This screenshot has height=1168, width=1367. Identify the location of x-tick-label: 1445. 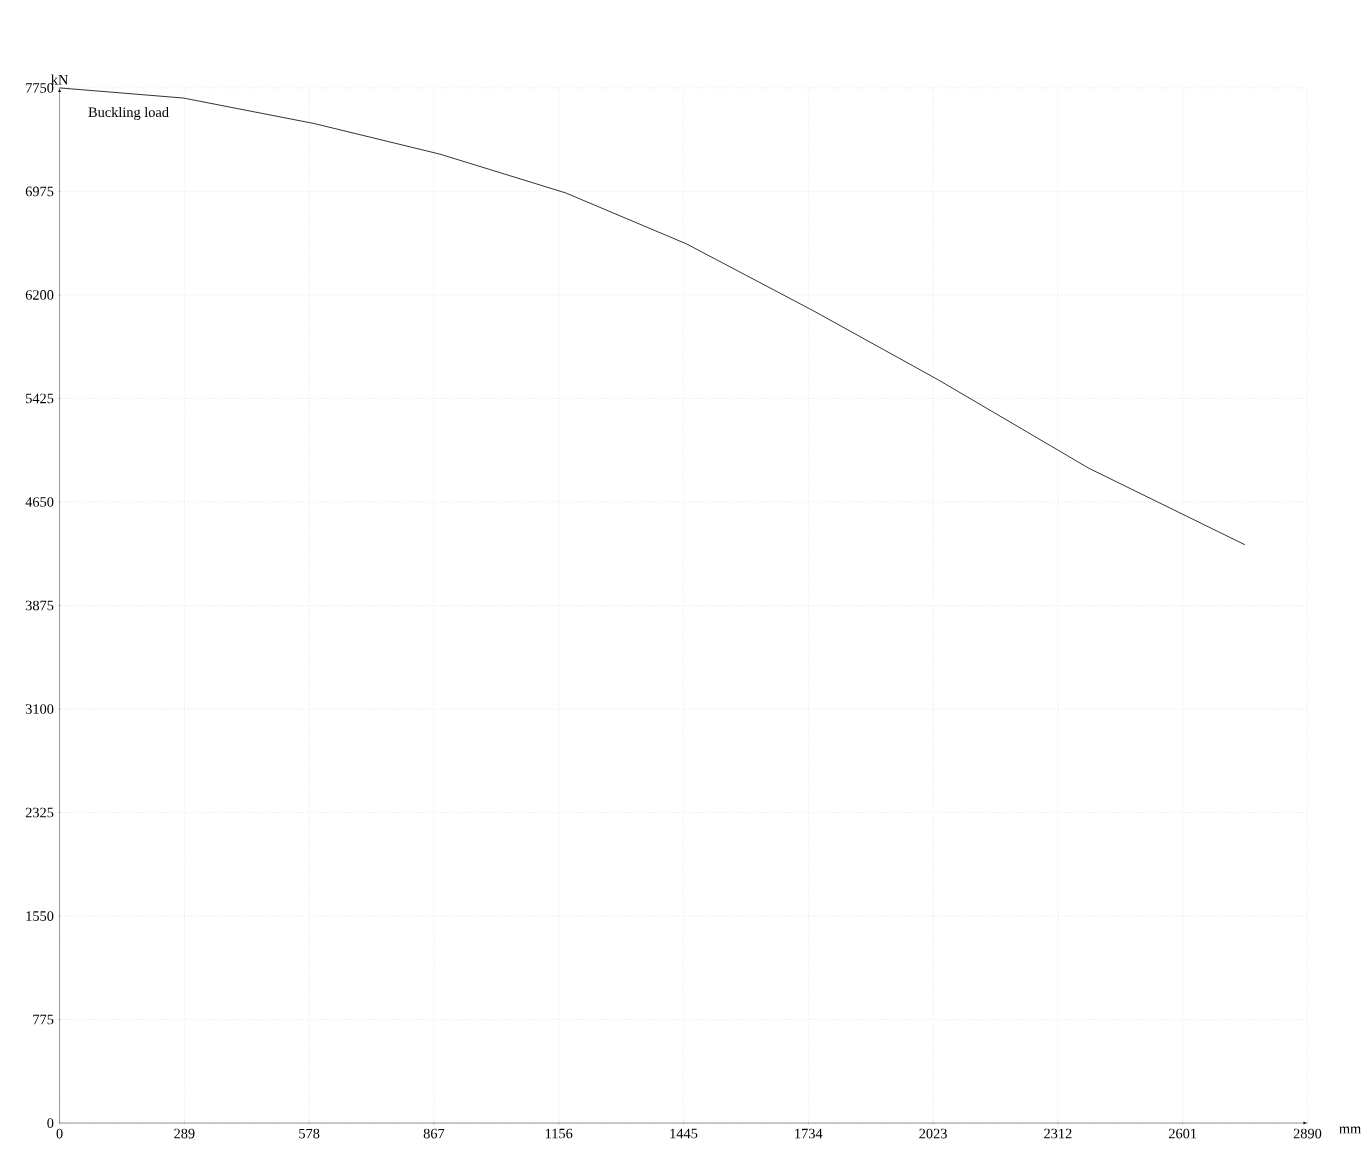
(684, 1133).